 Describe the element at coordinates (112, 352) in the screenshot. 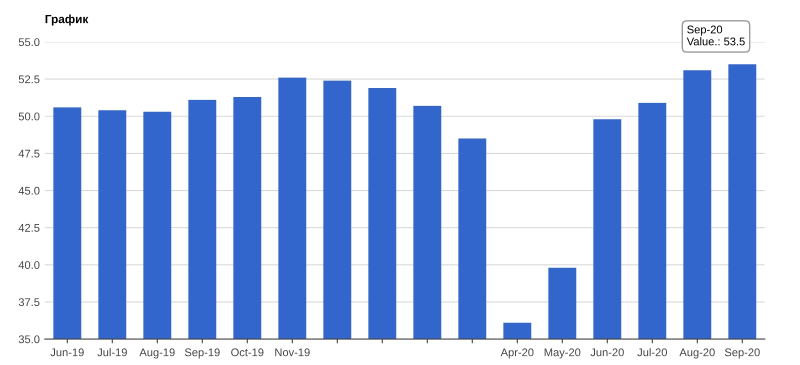

I see `x-tick-label: Jul-19` at that location.